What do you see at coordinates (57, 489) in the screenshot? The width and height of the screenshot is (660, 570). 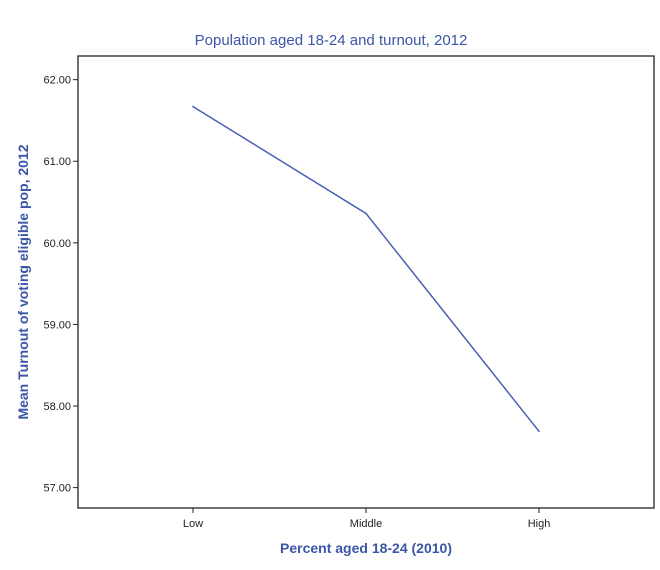 I see `y-tick-label: 57.00` at bounding box center [57, 489].